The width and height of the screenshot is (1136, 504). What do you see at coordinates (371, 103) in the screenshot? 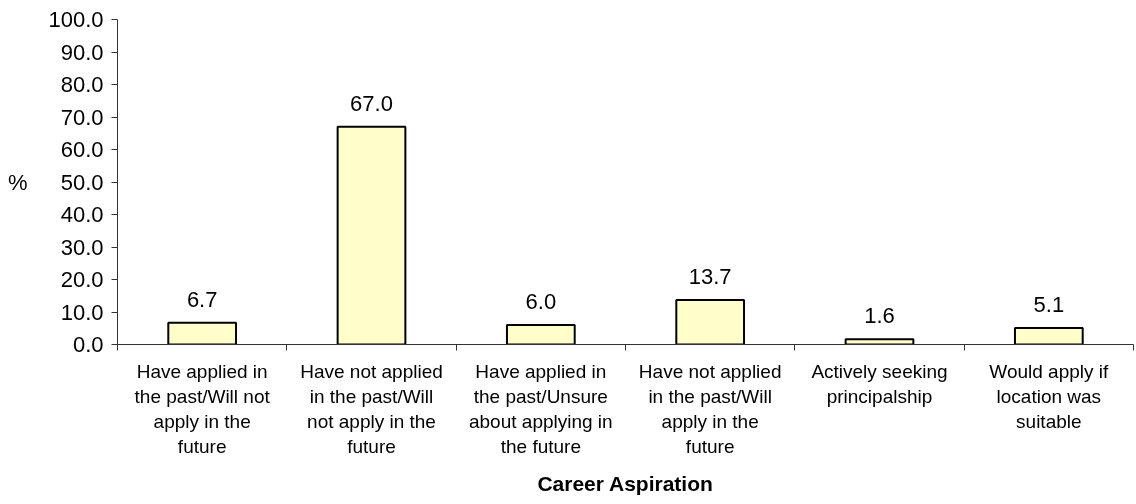
I see `data-label: 67.0` at bounding box center [371, 103].